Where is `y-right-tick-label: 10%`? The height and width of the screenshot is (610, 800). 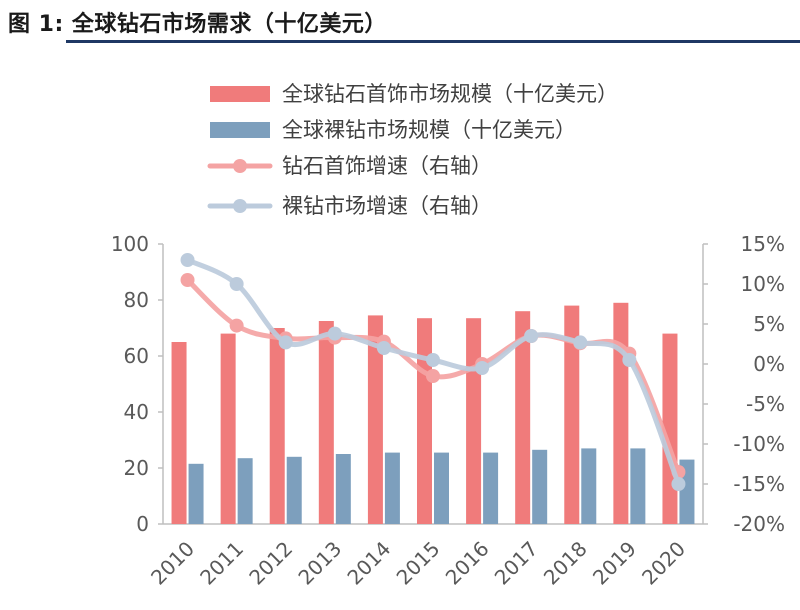 y-right-tick-label: 10% is located at coordinates (763, 284).